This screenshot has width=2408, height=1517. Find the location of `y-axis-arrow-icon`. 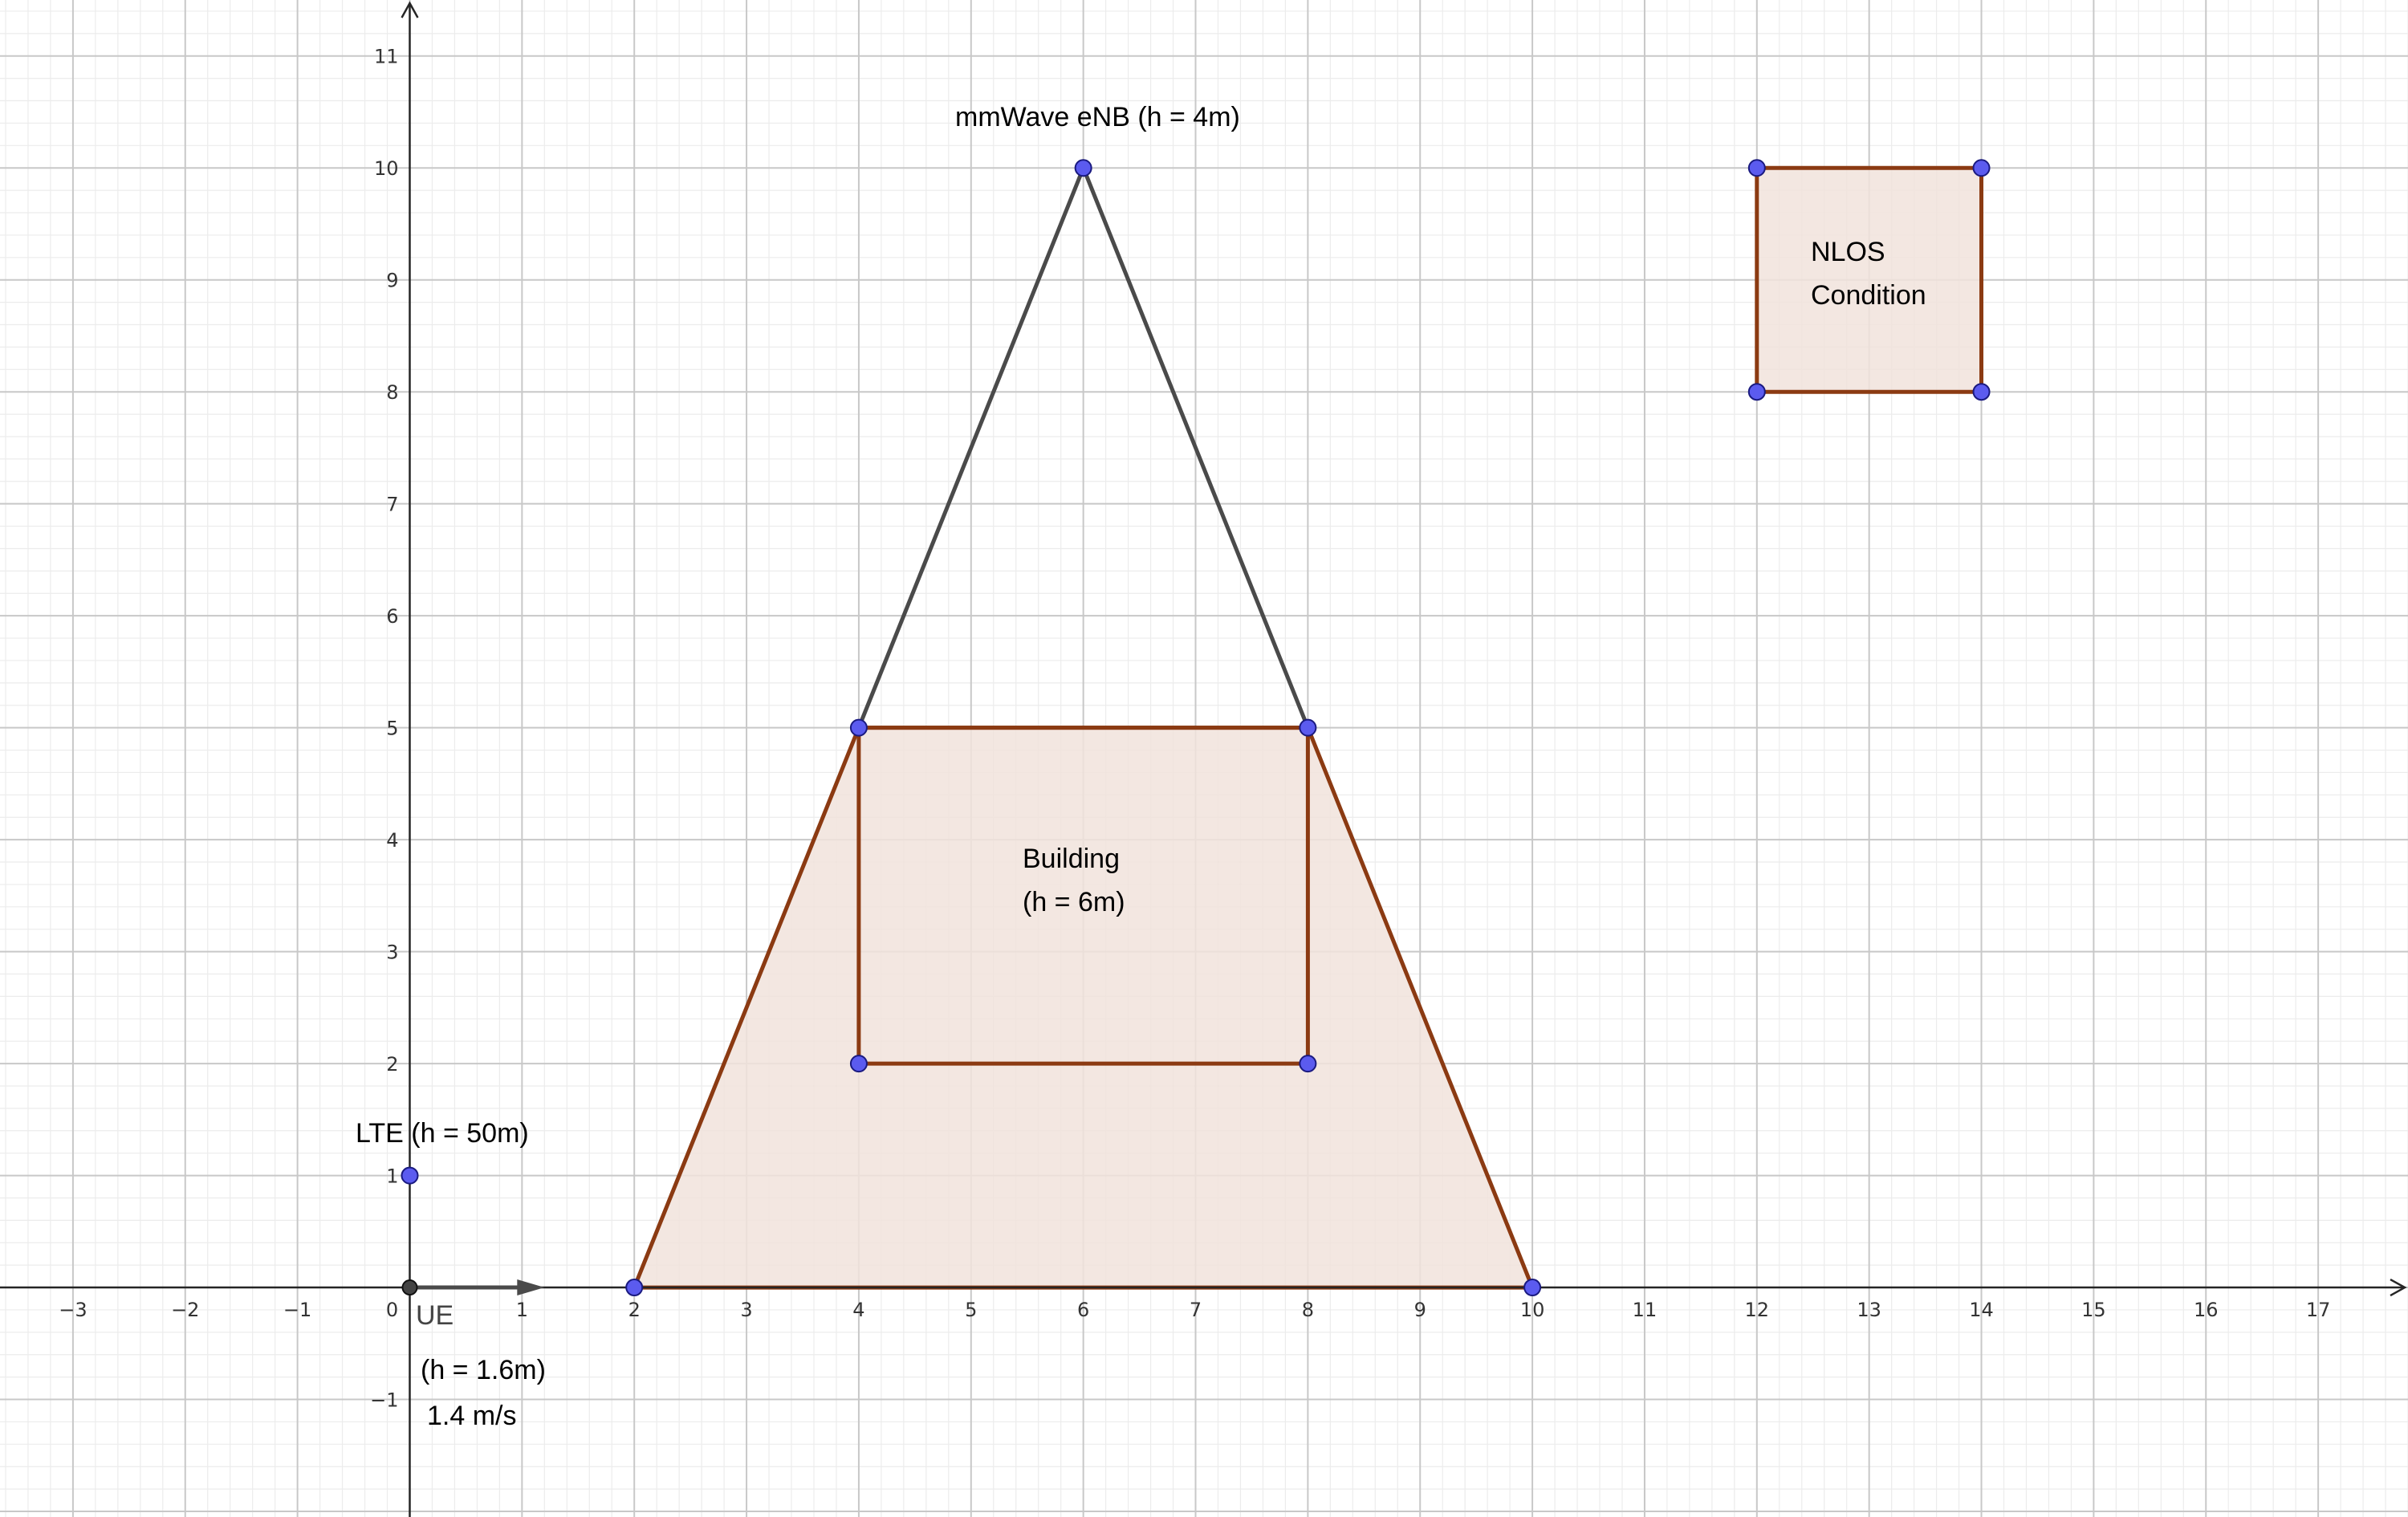

y-axis-arrow-icon is located at coordinates (410, 9).